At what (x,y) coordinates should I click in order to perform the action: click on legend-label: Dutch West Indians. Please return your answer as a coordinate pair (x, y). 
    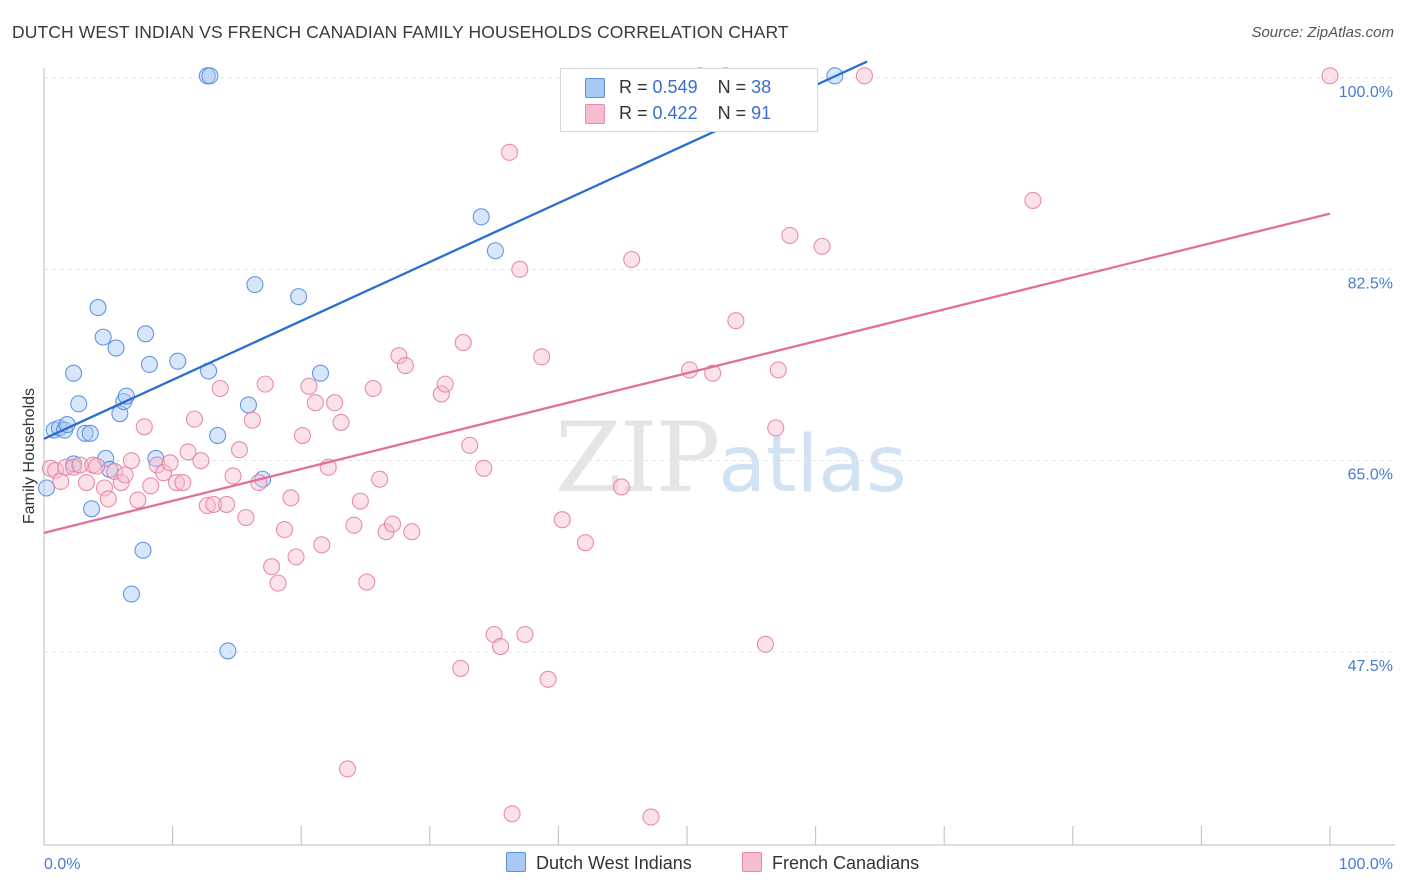
    Looking at the image, I should click on (614, 863).